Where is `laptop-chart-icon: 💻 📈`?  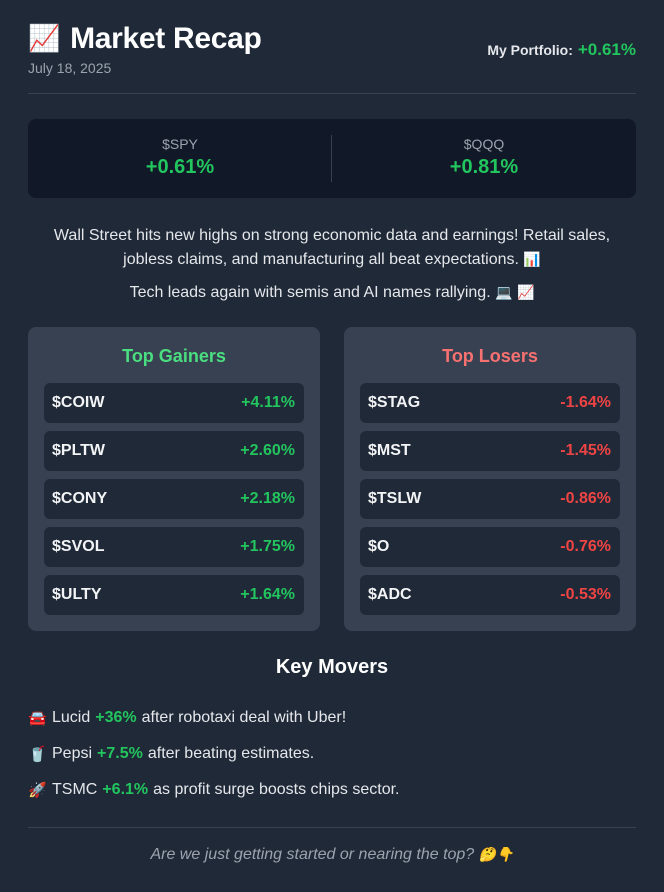
laptop-chart-icon: 💻 📈 is located at coordinates (515, 293).